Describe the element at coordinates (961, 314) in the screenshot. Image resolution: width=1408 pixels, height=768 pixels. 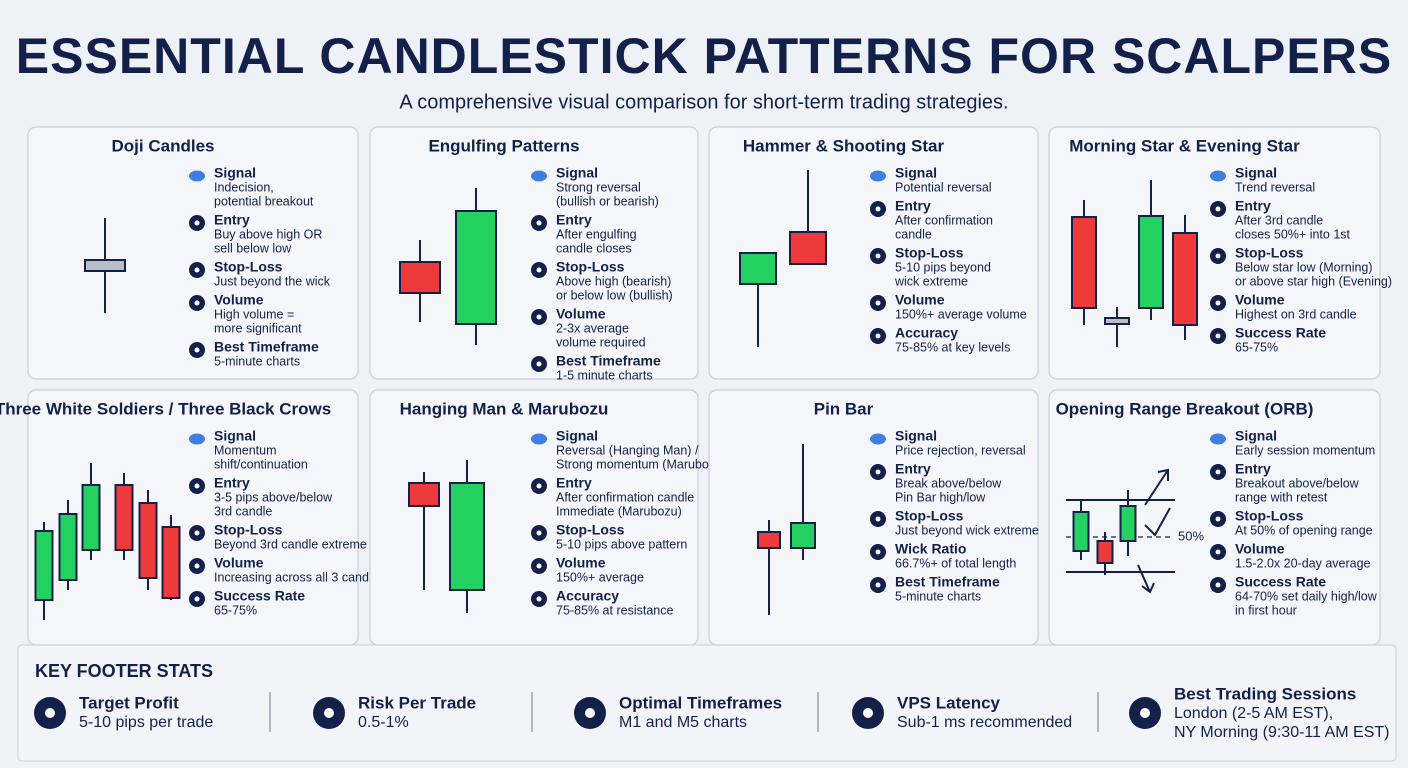
I see `item-text: 150%+ average volume` at that location.